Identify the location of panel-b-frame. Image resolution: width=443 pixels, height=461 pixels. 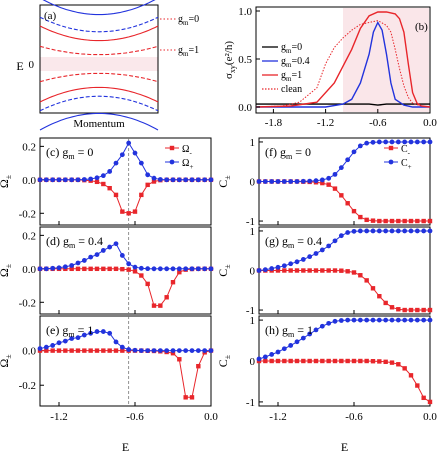
(343, 60).